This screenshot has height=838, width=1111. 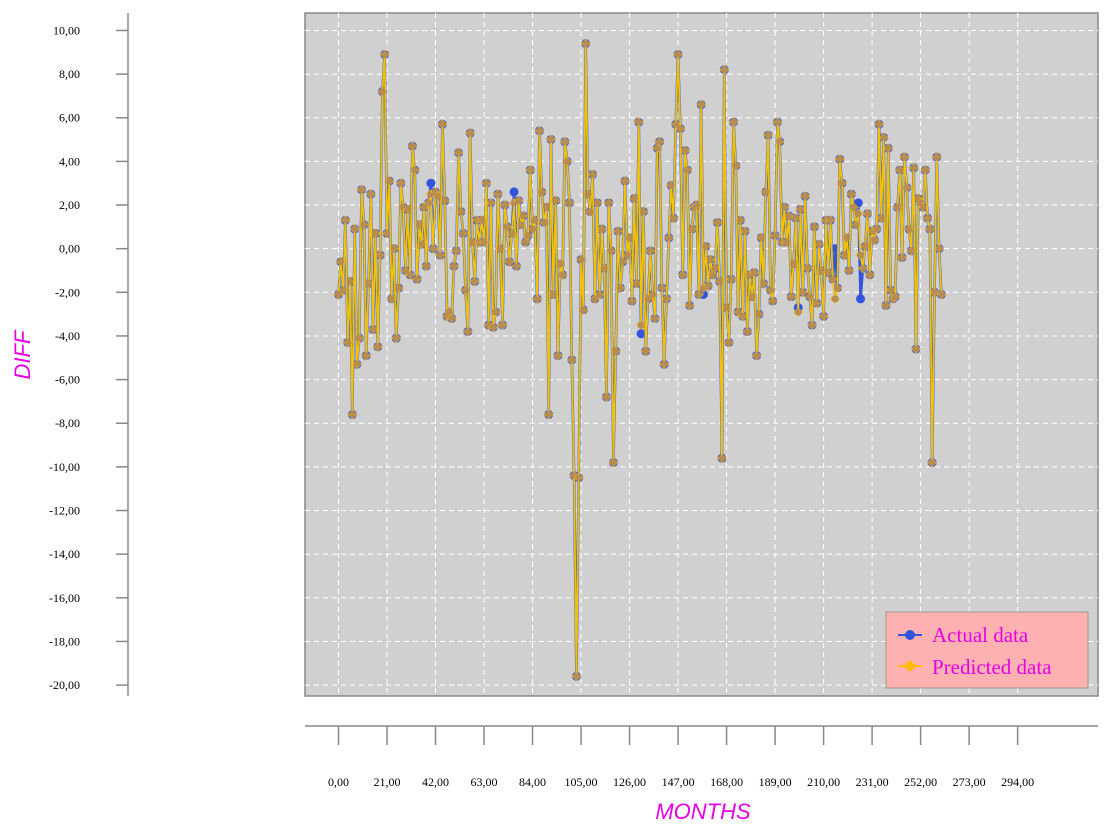 What do you see at coordinates (581, 782) in the screenshot?
I see `x-tick-label: 105,00` at bounding box center [581, 782].